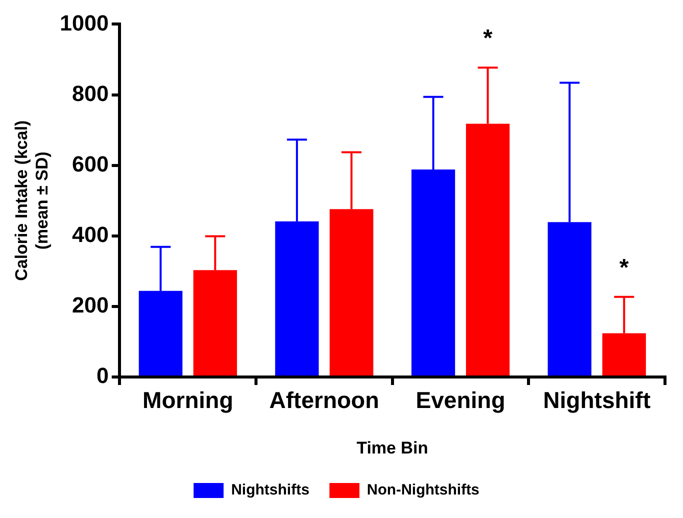 The height and width of the screenshot is (518, 683). I want to click on legend-label: Non-Nightshifts, so click(423, 490).